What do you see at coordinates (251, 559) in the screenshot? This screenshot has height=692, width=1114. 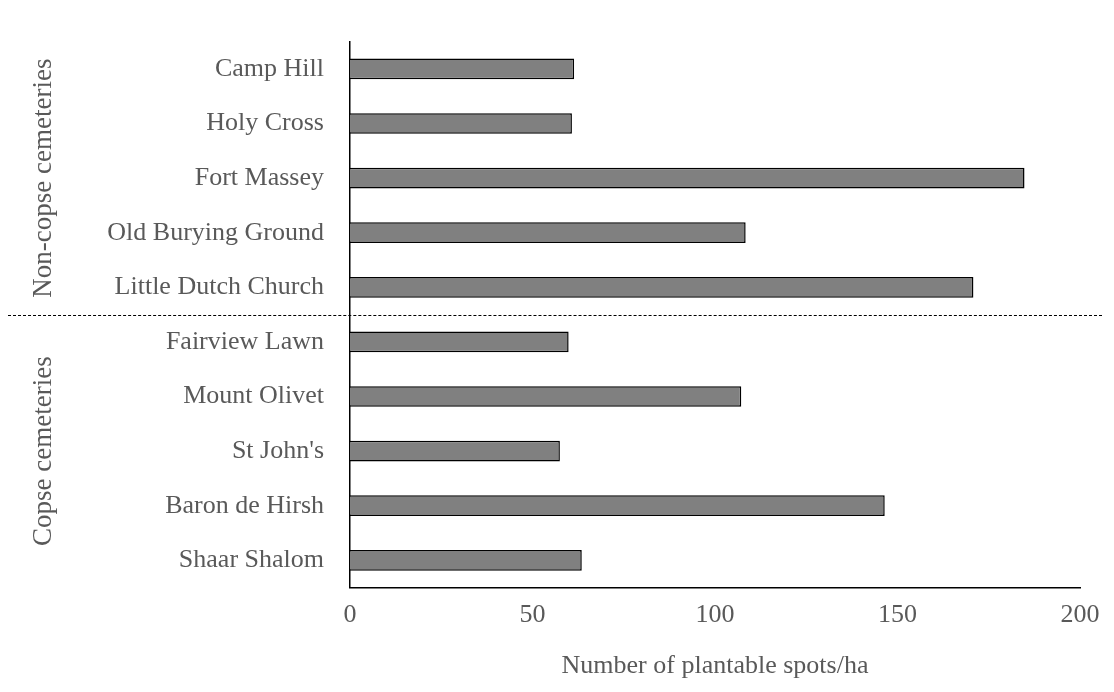 I see `y-tick-label: Shaar Shalom` at bounding box center [251, 559].